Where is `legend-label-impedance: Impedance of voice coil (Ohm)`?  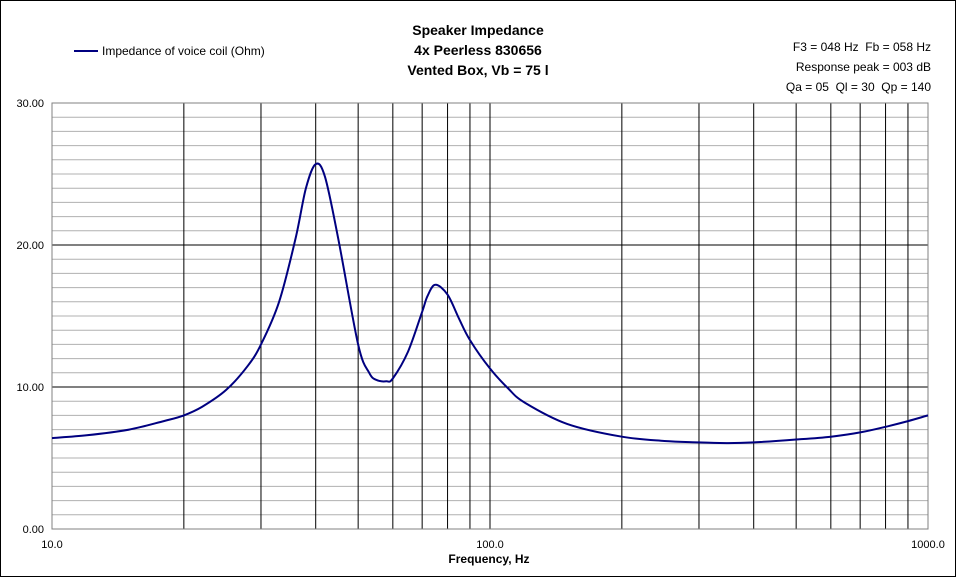
legend-label-impedance: Impedance of voice coil (Ohm) is located at coordinates (183, 51).